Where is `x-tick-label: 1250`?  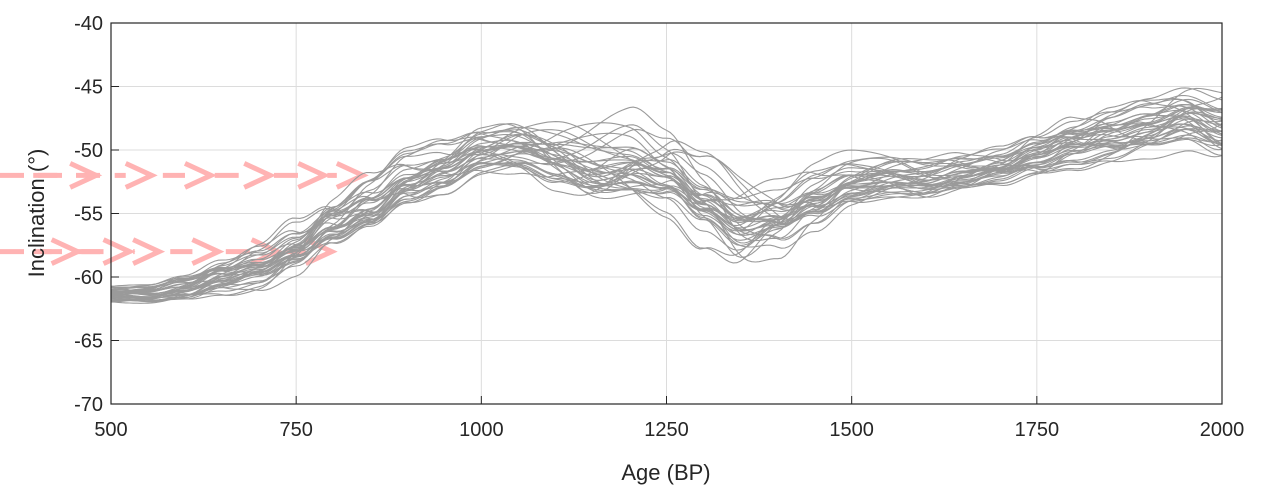 x-tick-label: 1250 is located at coordinates (666, 430).